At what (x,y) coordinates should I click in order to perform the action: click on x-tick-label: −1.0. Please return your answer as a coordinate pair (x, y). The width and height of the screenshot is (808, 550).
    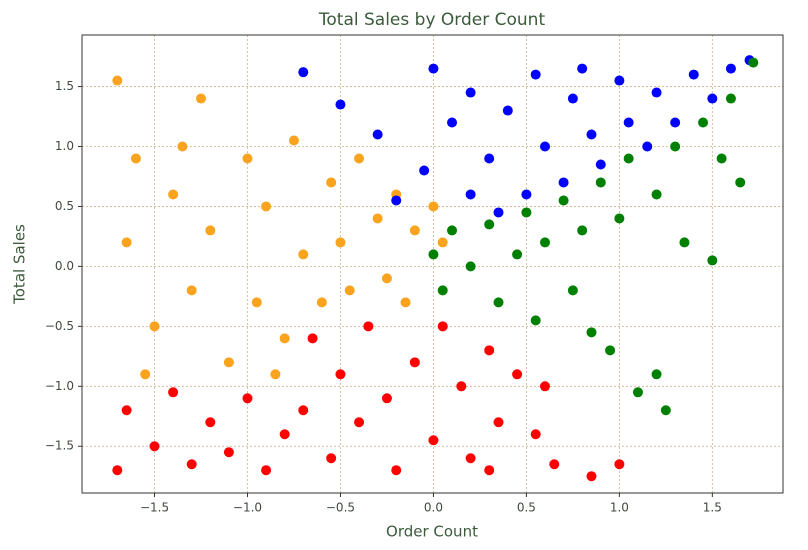
    Looking at the image, I should click on (247, 508).